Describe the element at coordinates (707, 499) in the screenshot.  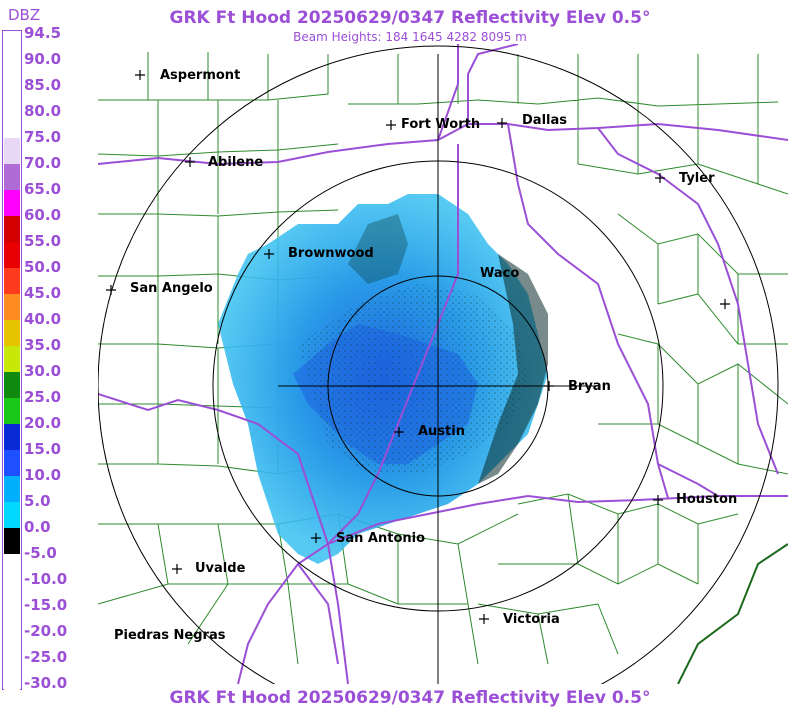
I see `city-label-houston: Houston` at that location.